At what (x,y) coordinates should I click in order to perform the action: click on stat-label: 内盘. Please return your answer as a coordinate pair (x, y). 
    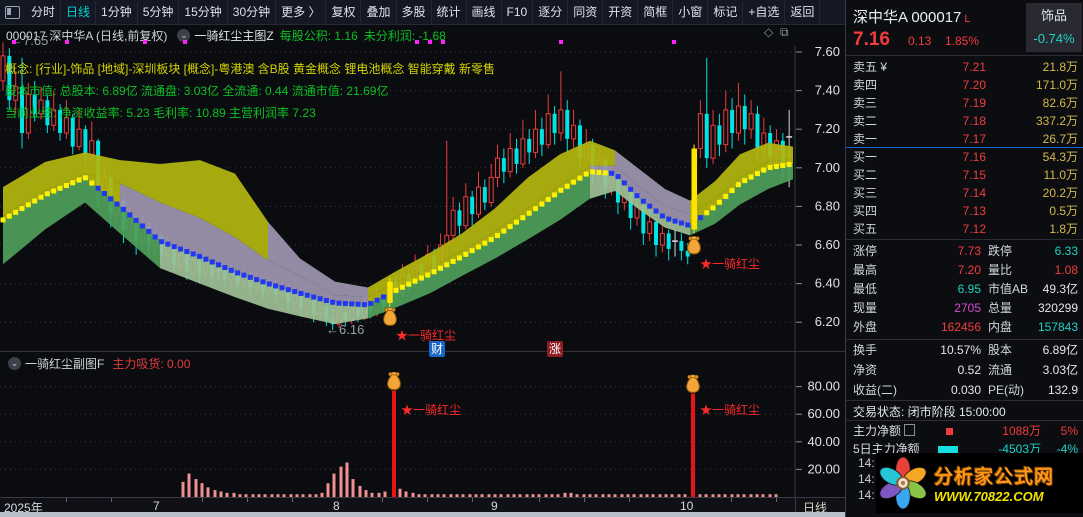
    Looking at the image, I should click on (1000, 327).